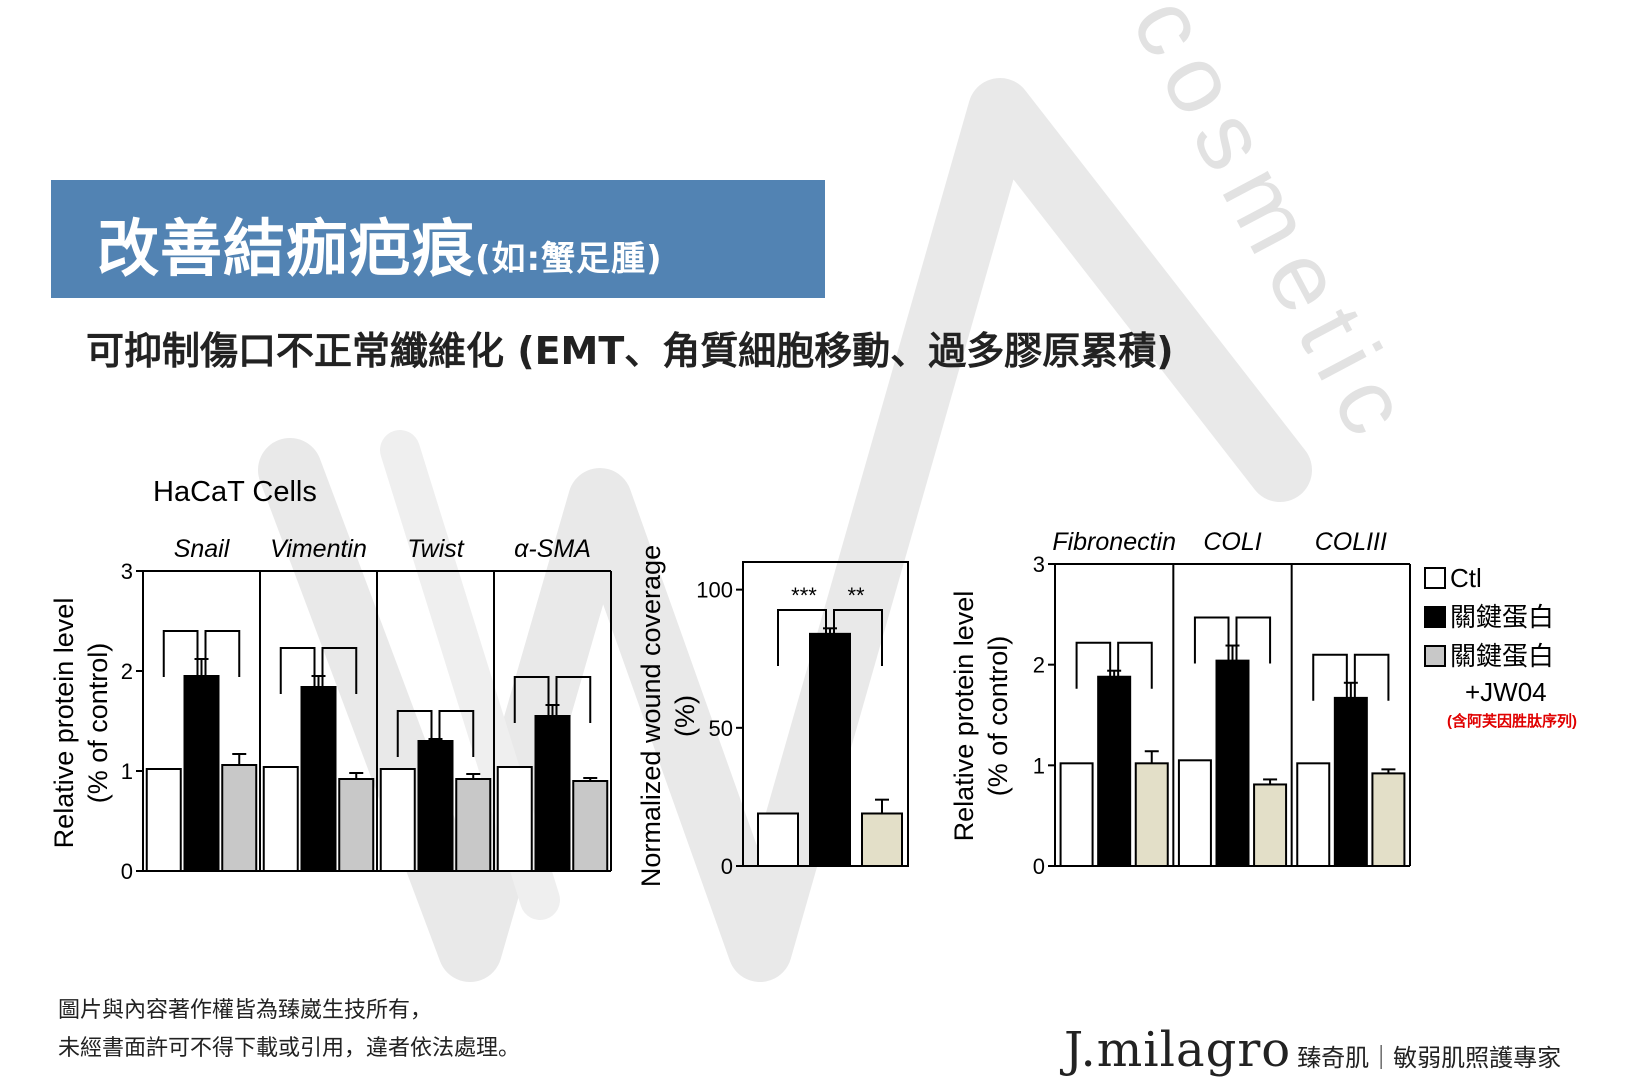 This screenshot has width=1648, height=1080. I want to click on legend-note: (含阿芙因胜肽序列), so click(1512, 721).